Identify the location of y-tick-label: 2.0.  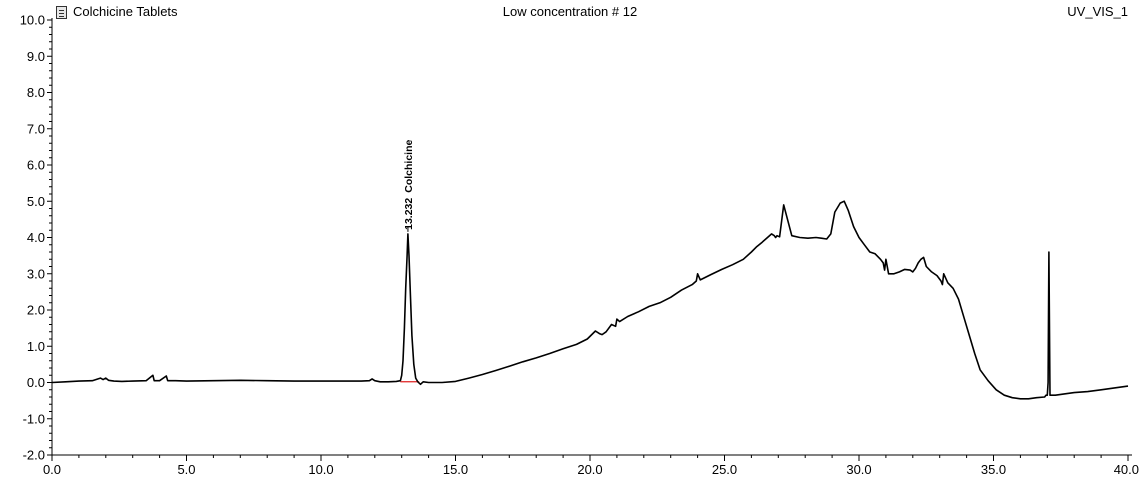
(36, 310).